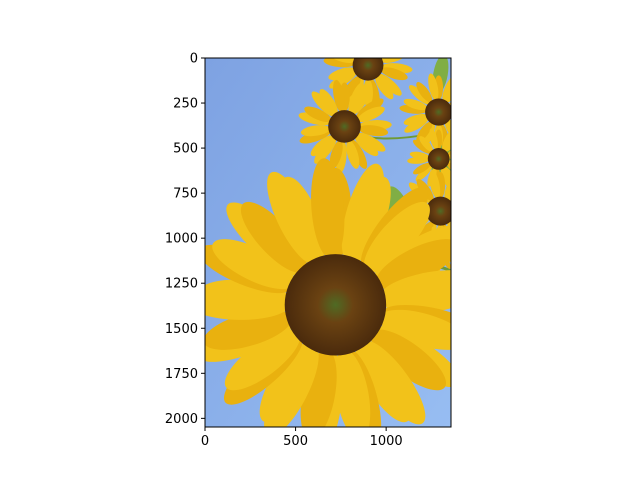 The height and width of the screenshot is (480, 640). I want to click on x-tick-label: 500, so click(295, 441).